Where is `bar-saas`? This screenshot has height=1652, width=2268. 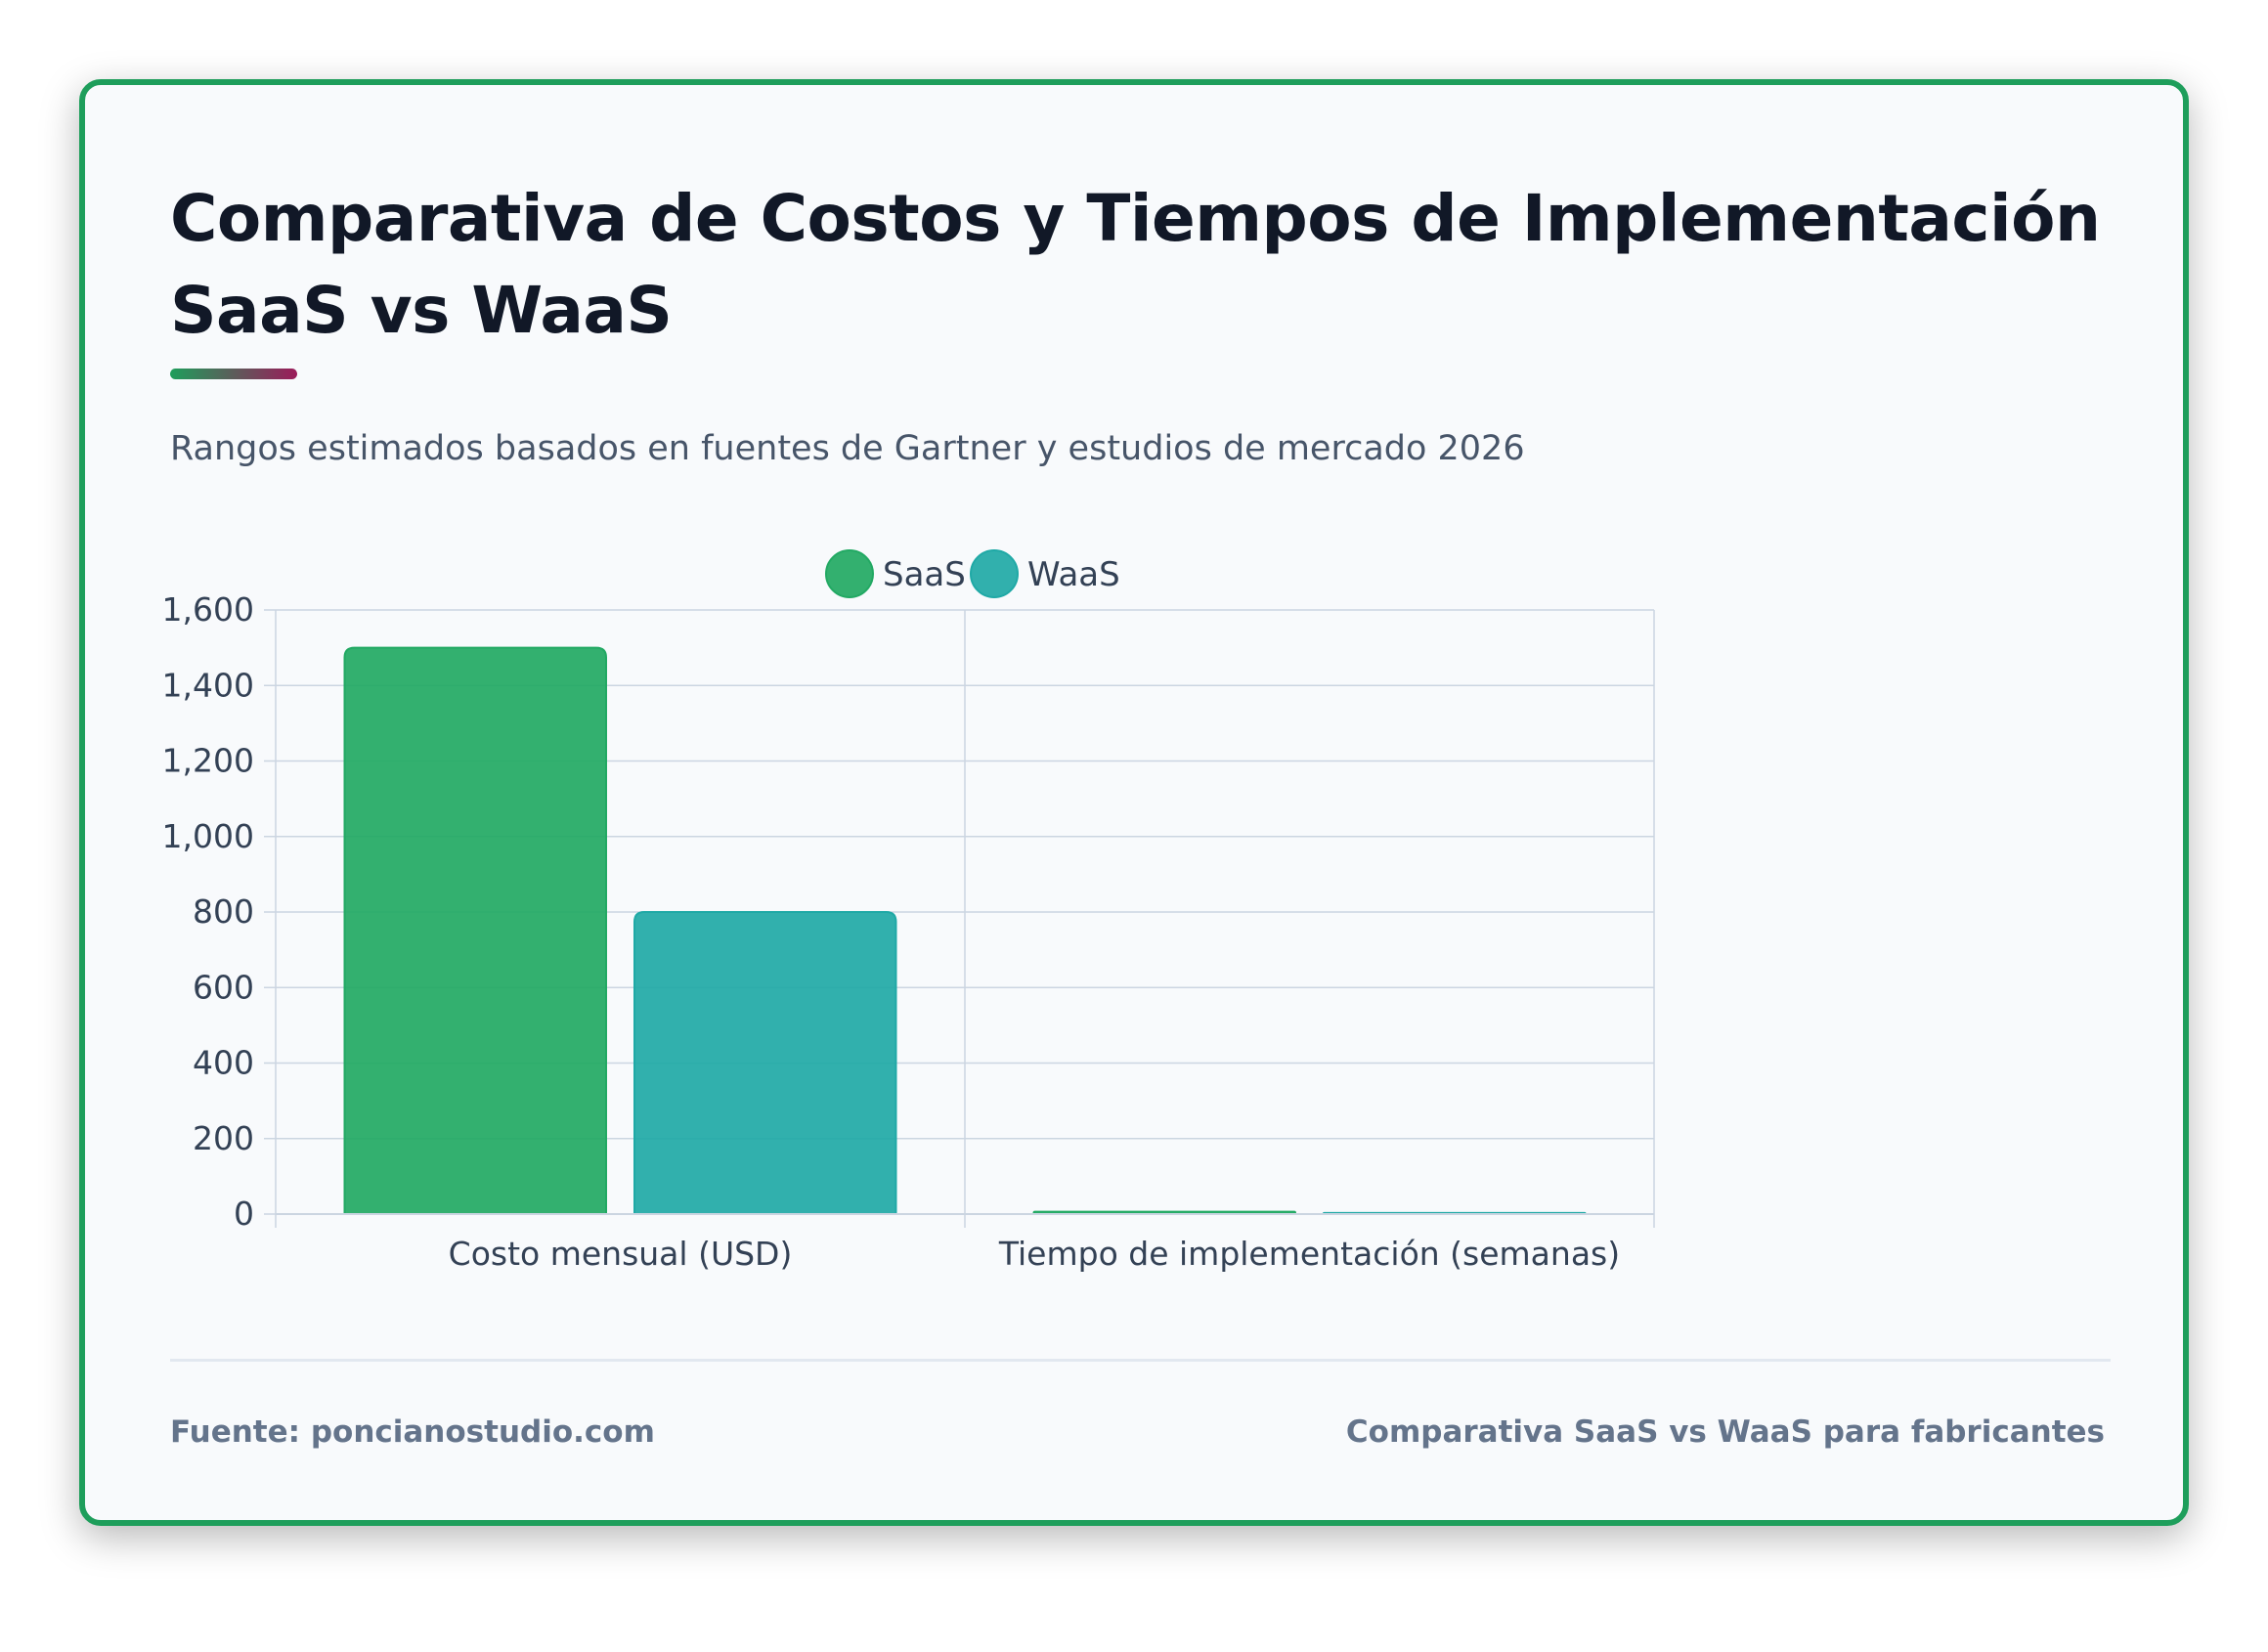
bar-saas is located at coordinates (475, 930).